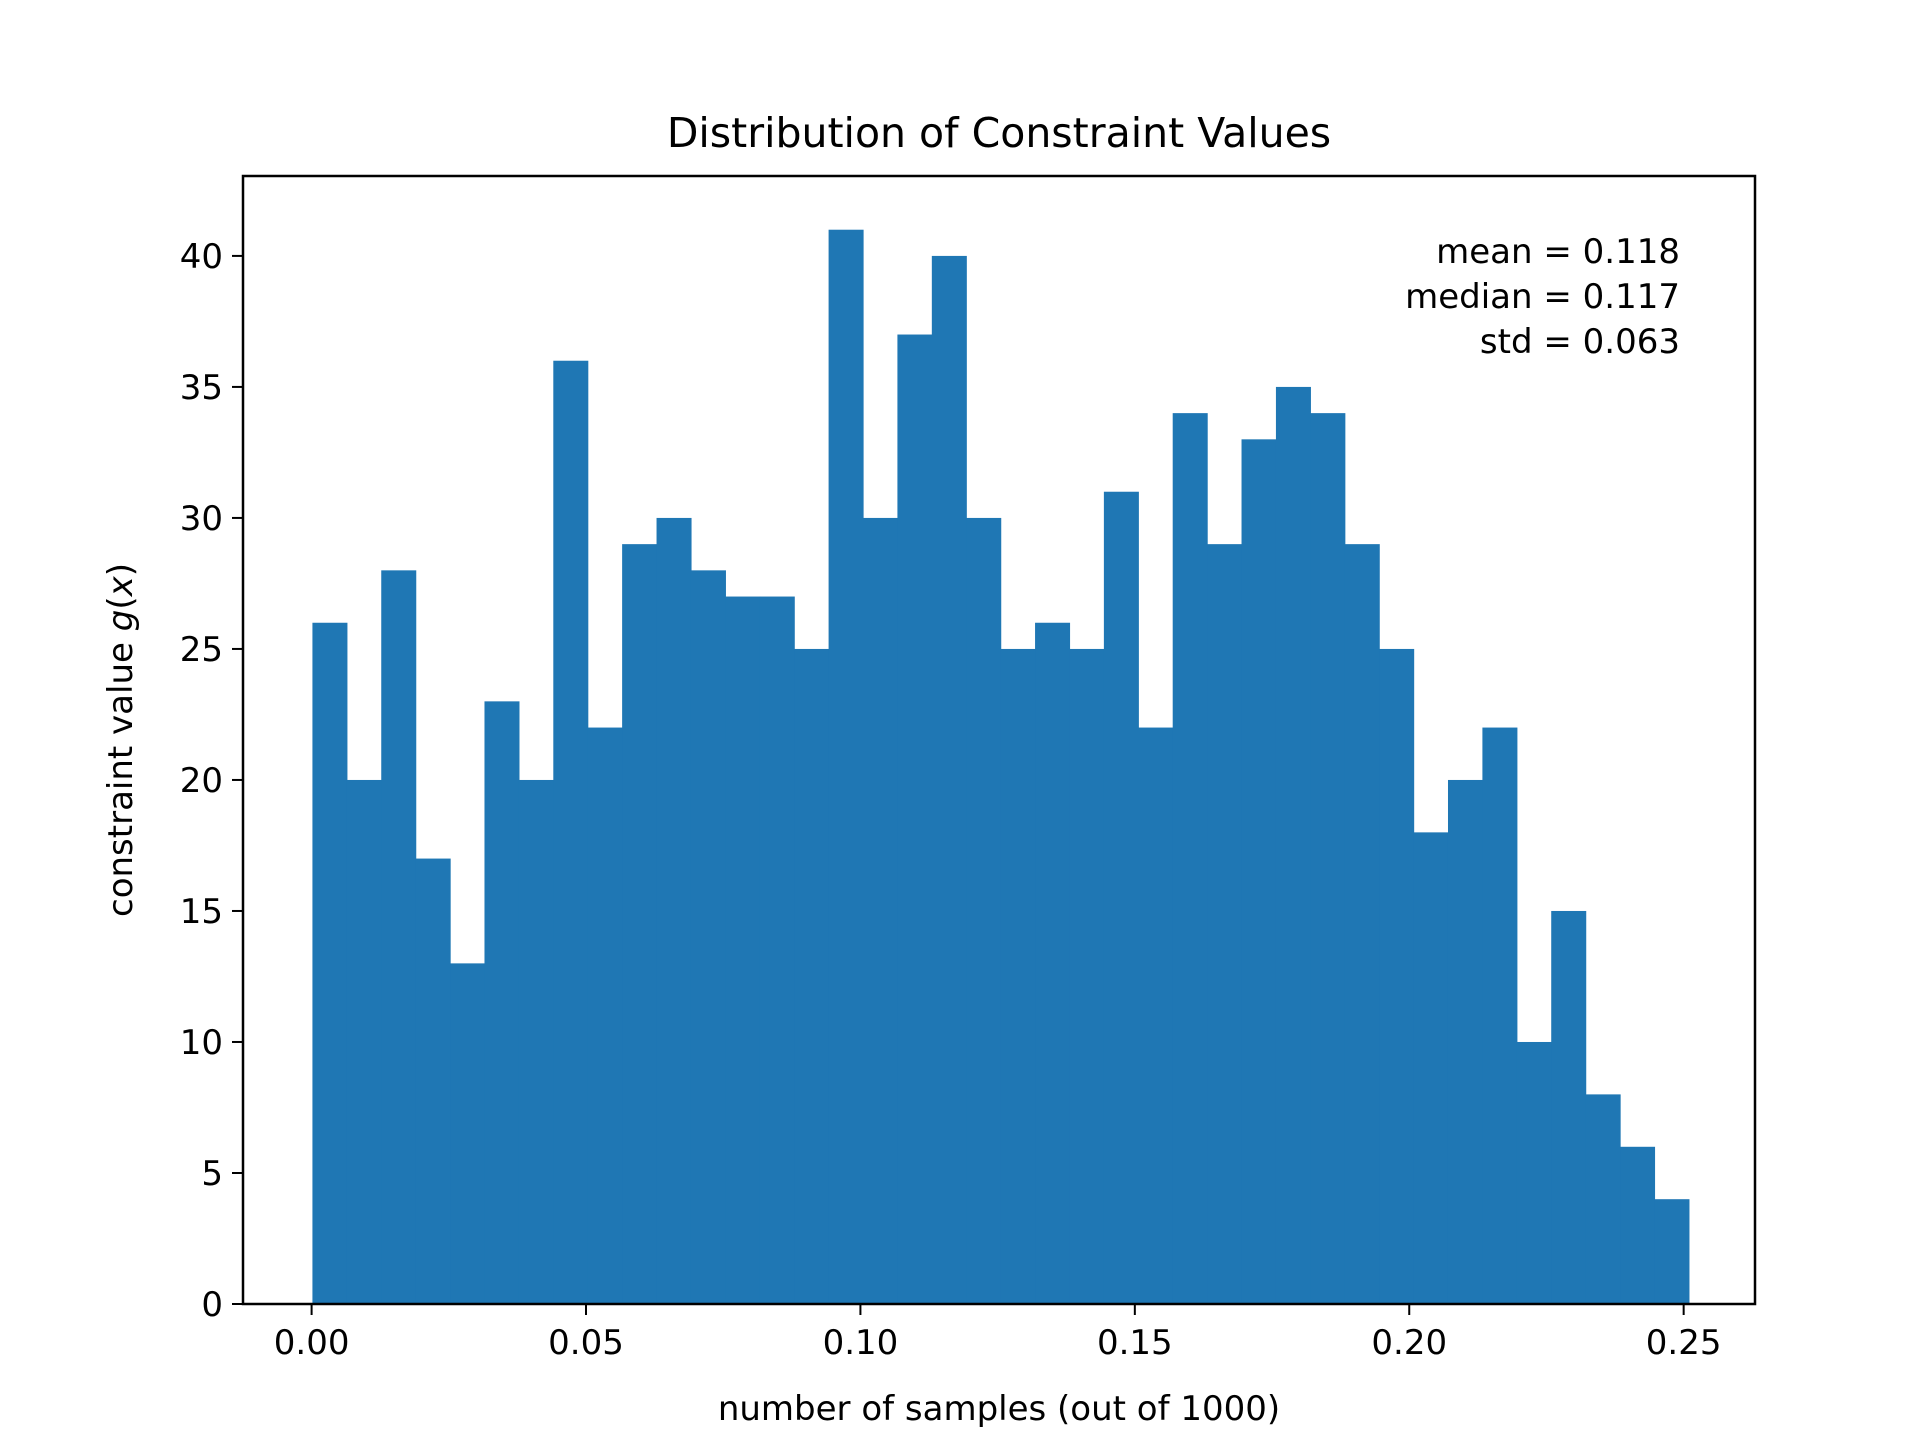 This screenshot has width=1920, height=1440. Describe the element at coordinates (121, 621) in the screenshot. I see `y-axis-label-math-g: g` at that location.